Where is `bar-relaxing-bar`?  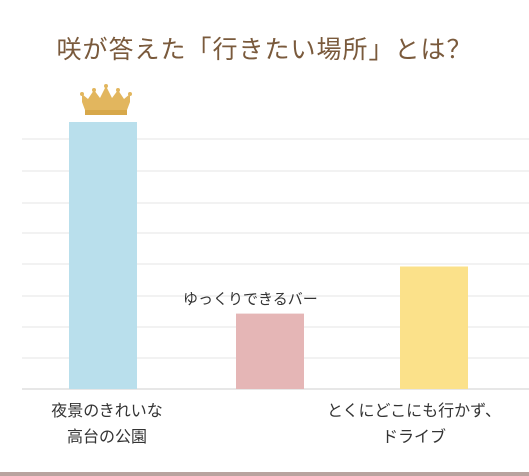
bar-relaxing-bar is located at coordinates (270, 351).